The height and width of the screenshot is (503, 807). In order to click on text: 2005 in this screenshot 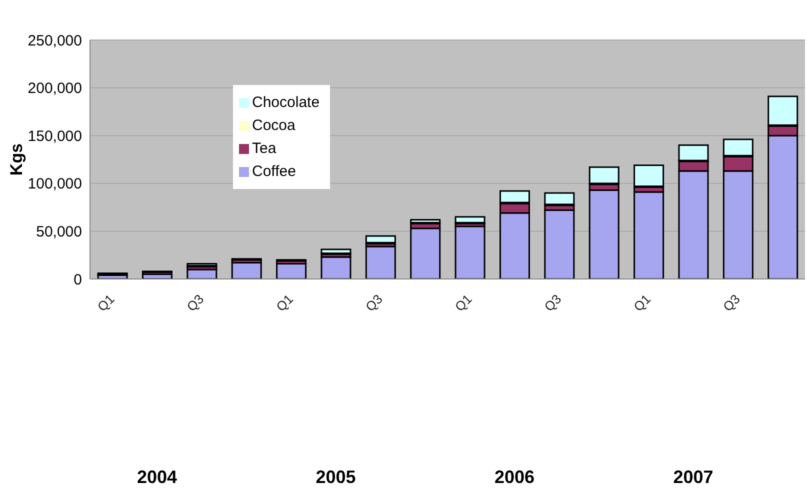, I will do `click(335, 477)`.